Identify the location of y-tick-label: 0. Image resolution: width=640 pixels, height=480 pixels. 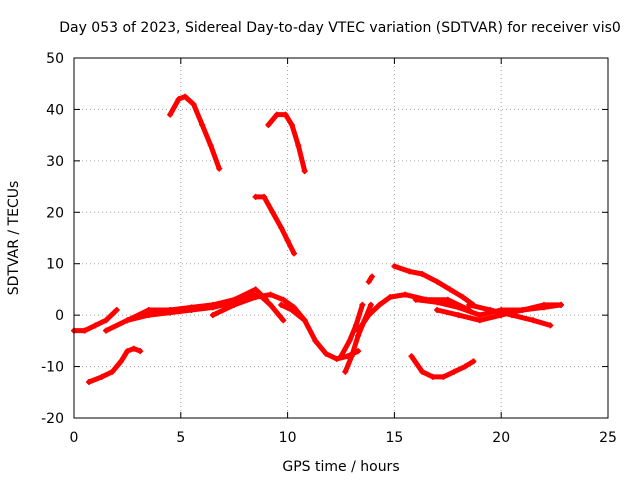
(59, 316).